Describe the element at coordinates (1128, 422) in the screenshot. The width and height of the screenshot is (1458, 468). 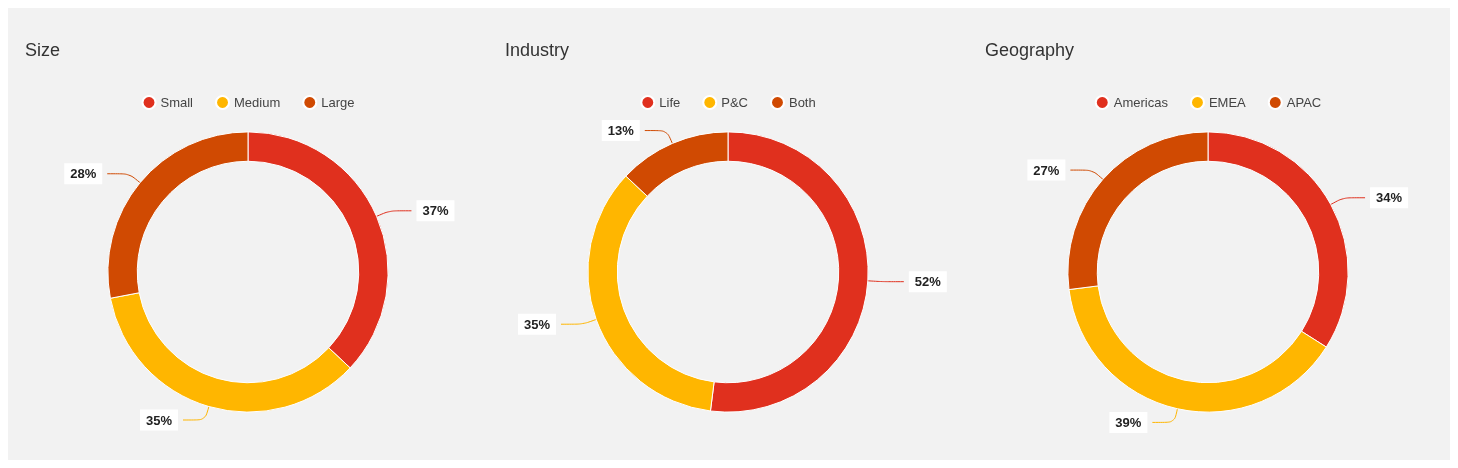
I see `data-label: 39%` at that location.